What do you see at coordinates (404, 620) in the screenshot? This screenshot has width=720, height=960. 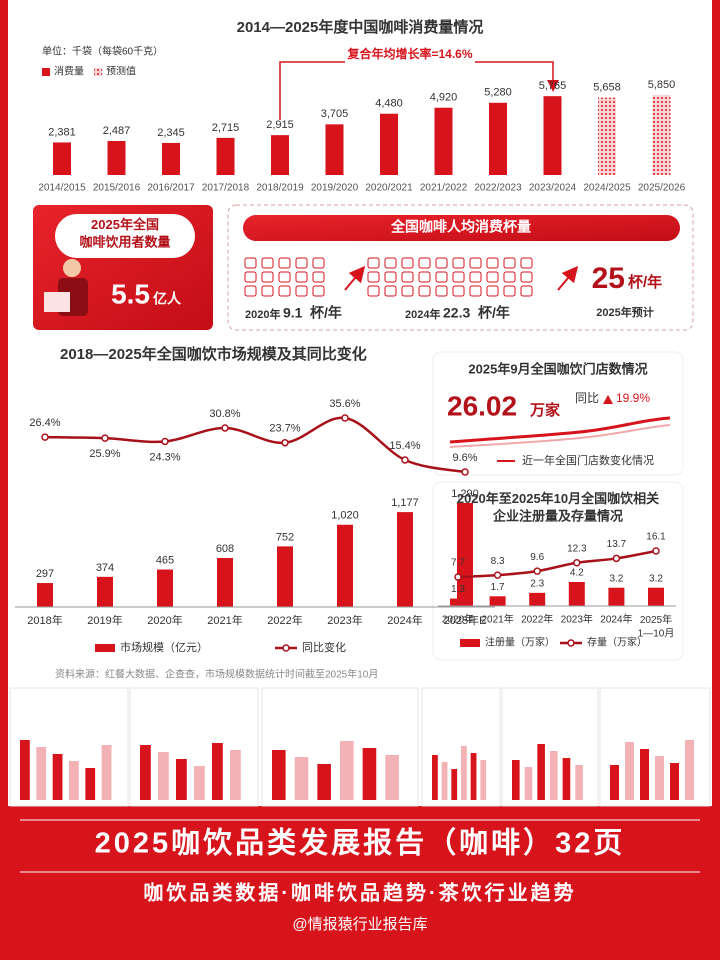 I see `x-tick-label: 2024年` at bounding box center [404, 620].